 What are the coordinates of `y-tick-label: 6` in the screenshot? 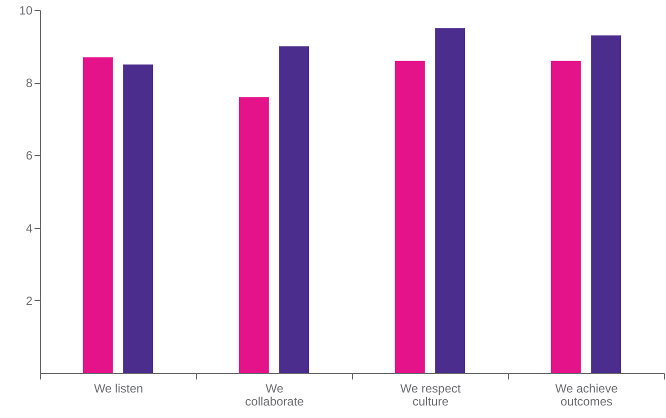 It's located at (29, 155).